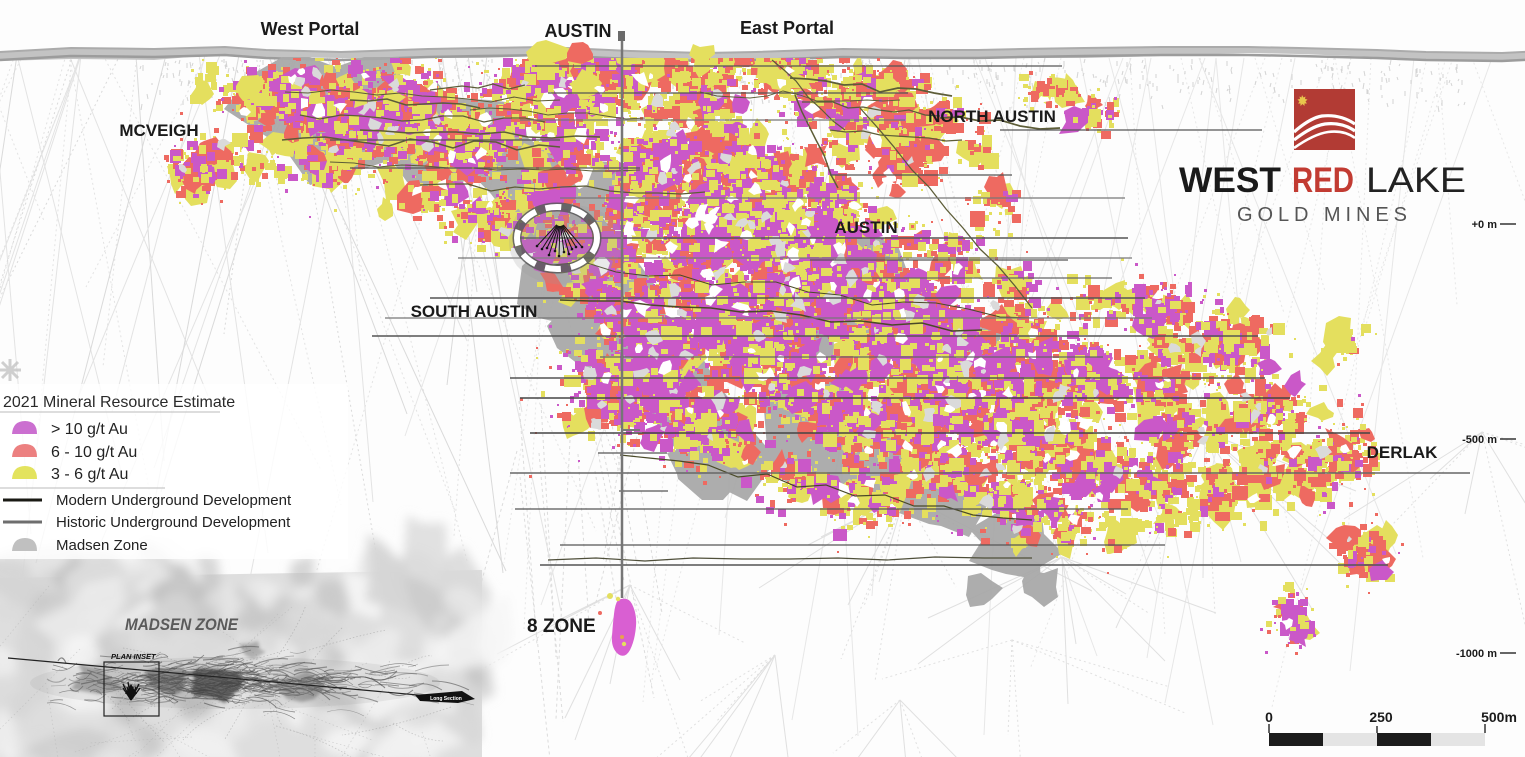  What do you see at coordinates (1476, 654) in the screenshot?
I see `svg-text: -1000 m` at bounding box center [1476, 654].